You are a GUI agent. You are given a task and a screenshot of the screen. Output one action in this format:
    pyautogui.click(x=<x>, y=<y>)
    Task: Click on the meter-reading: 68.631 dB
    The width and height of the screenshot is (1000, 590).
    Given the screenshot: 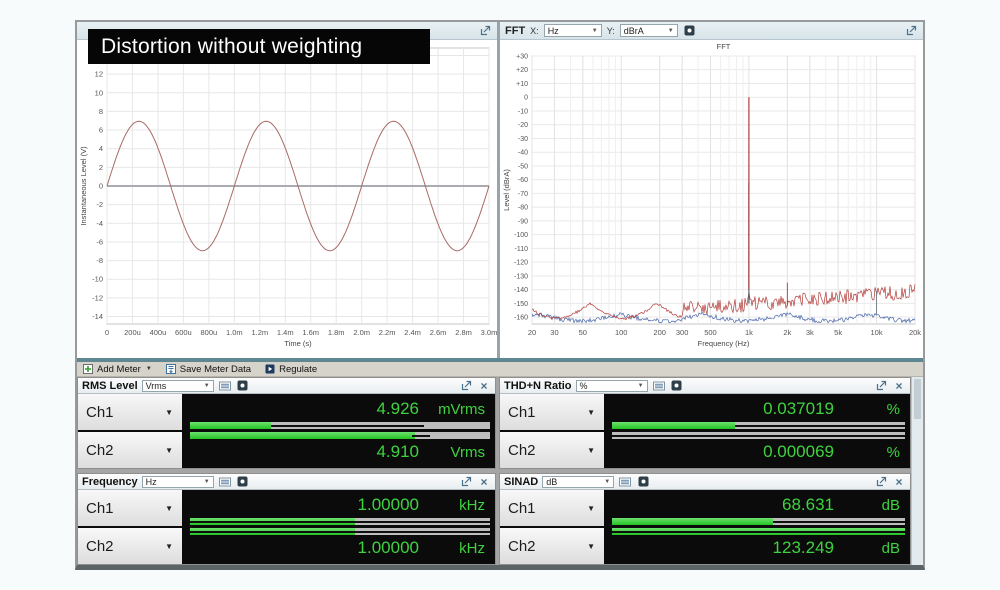 What is the action you would take?
    pyautogui.click(x=759, y=505)
    